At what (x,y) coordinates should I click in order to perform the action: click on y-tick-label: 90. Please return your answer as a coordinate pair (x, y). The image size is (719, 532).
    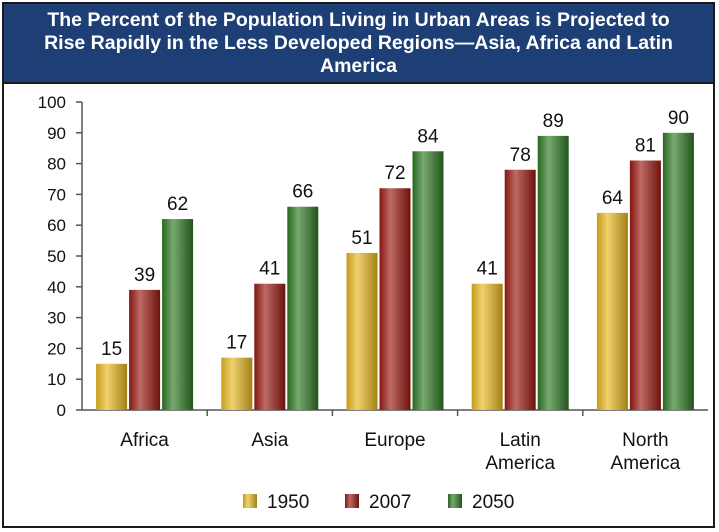
    Looking at the image, I should click on (56, 133).